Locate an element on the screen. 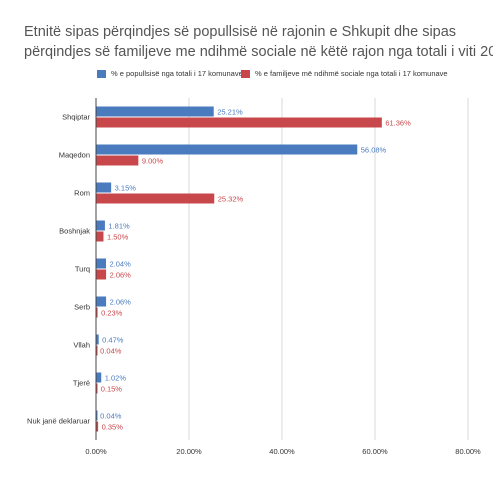  x-tick-label: 40.00% is located at coordinates (282, 451).